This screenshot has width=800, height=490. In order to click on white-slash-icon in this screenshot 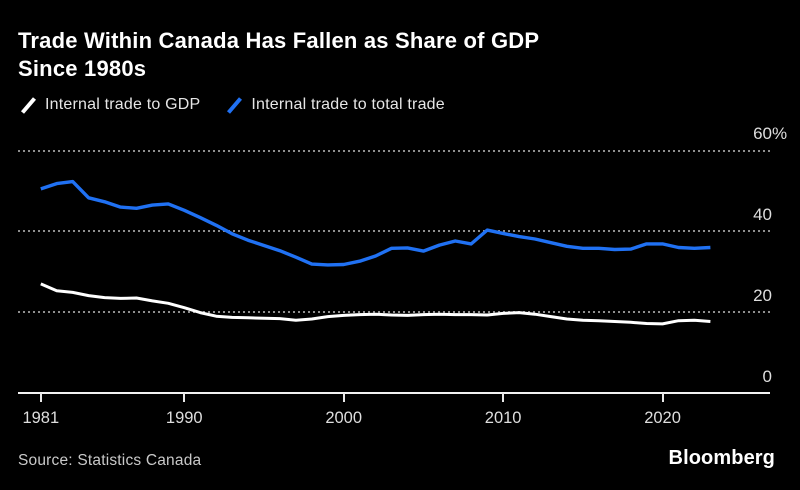, I will do `click(28, 105)`.